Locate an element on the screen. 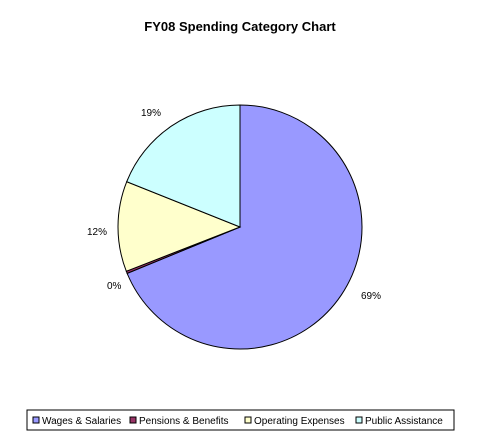 The width and height of the screenshot is (481, 440). slice-label-pensions-benefits: 0% is located at coordinates (114, 286).